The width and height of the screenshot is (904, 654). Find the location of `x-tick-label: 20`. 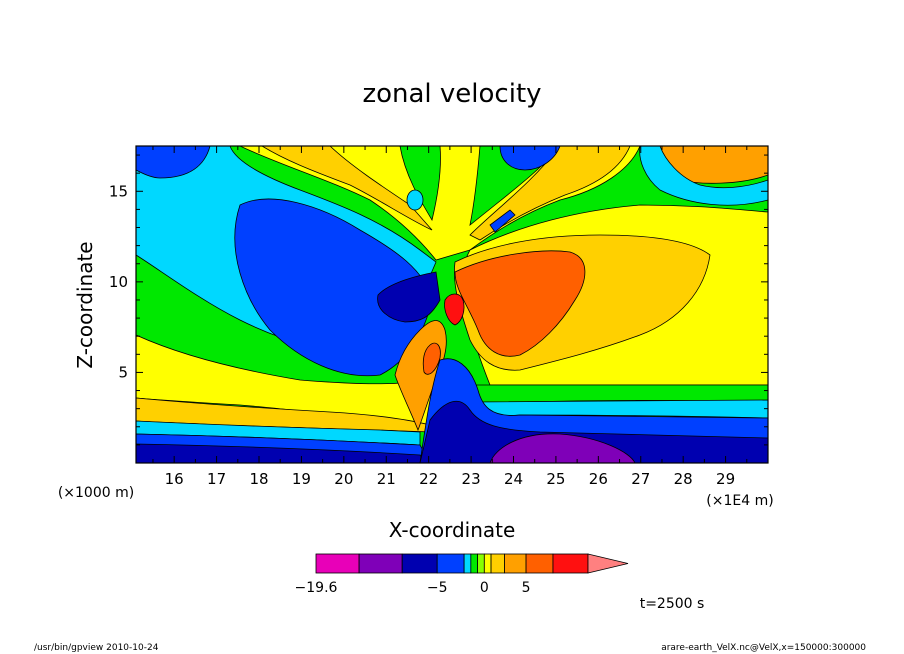

x-tick-label: 20 is located at coordinates (343, 479).